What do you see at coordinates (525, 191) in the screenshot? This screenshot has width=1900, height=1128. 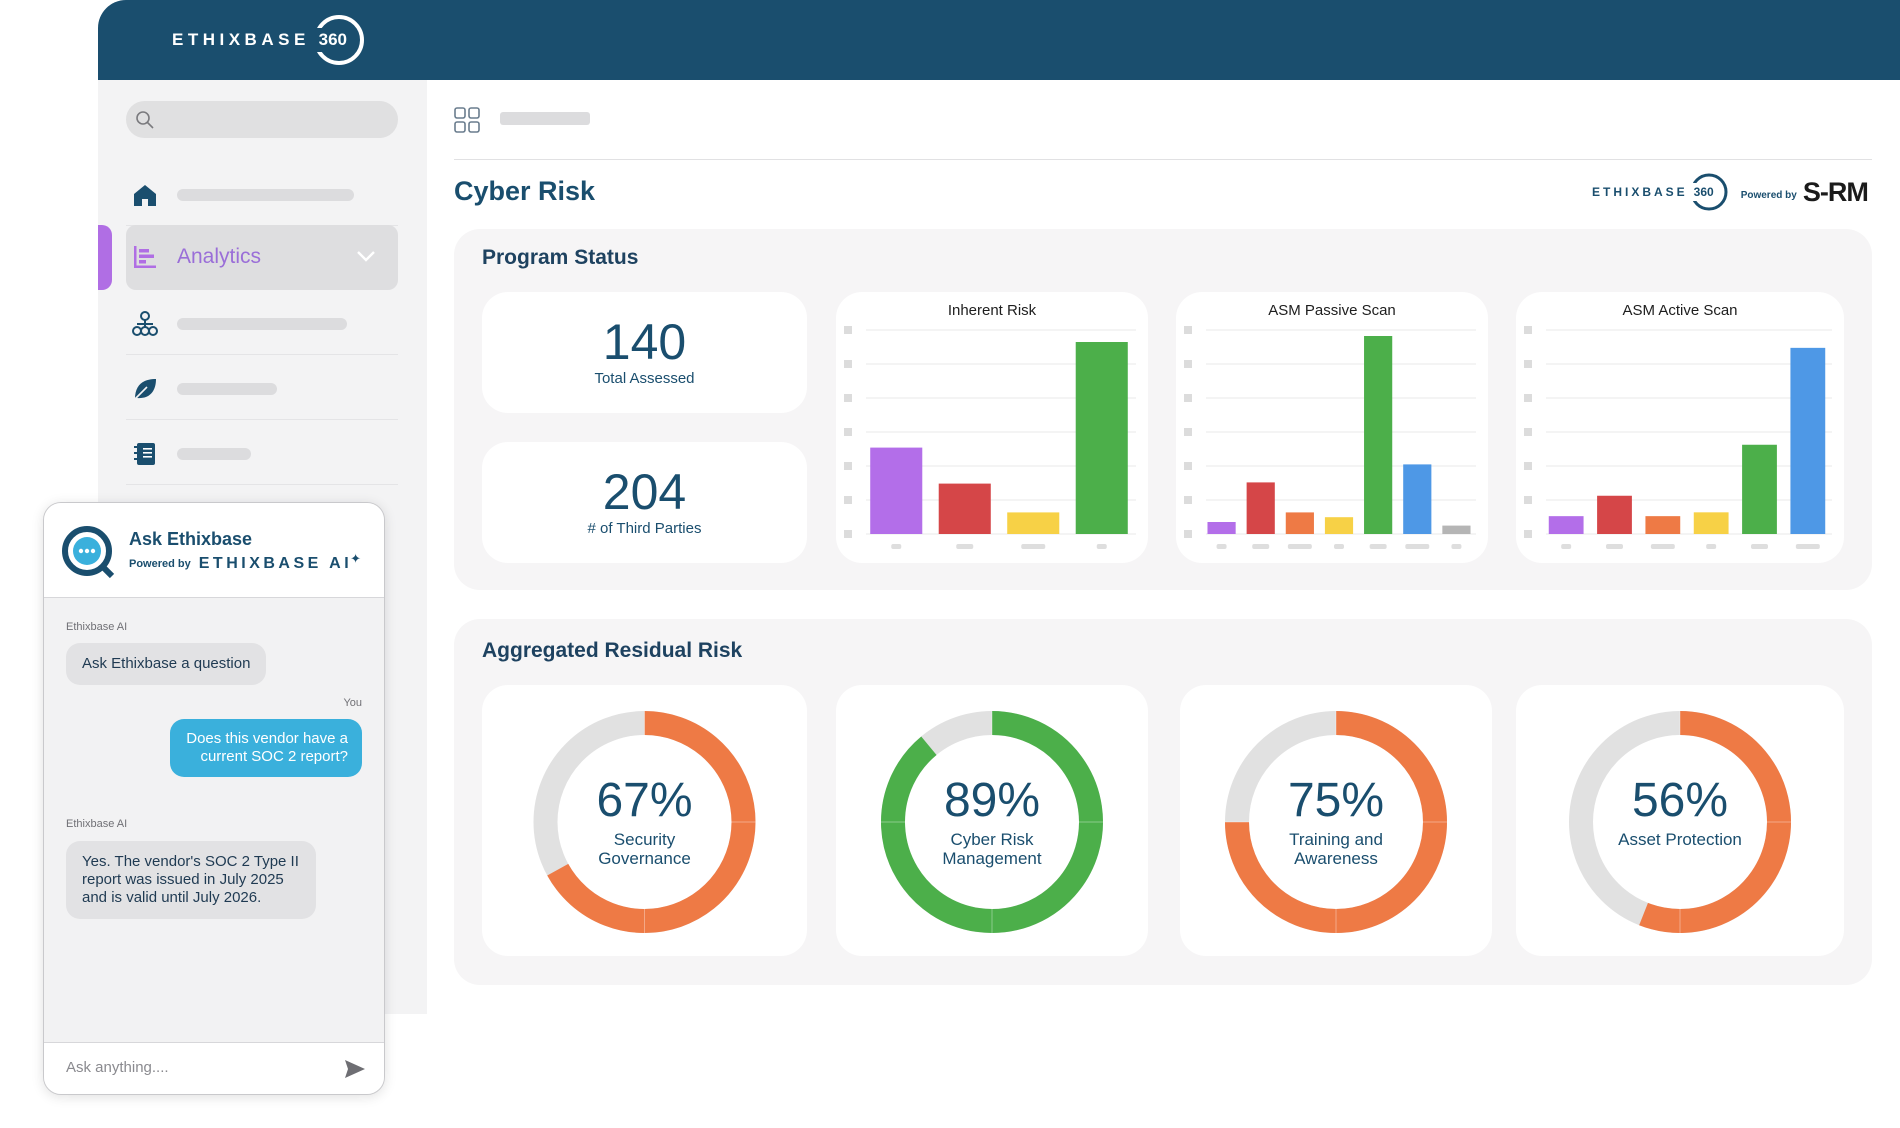 I see `page-title: Cyber Risk` at bounding box center [525, 191].